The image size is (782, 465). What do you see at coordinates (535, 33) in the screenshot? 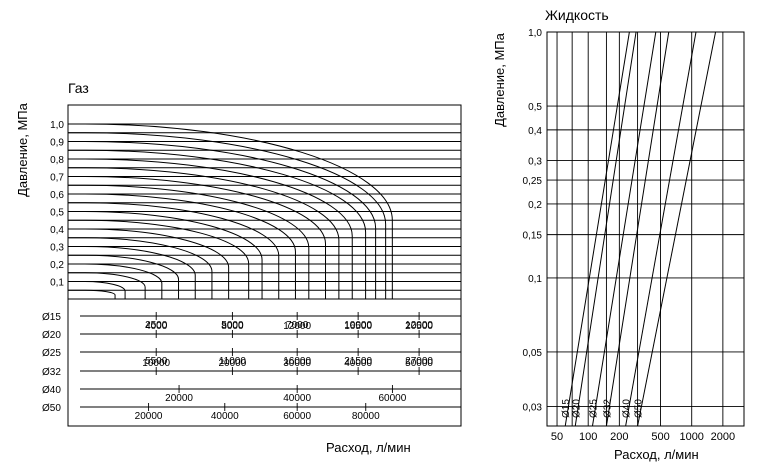
I see `liquid-y-tick-label: 1,0` at bounding box center [535, 33].